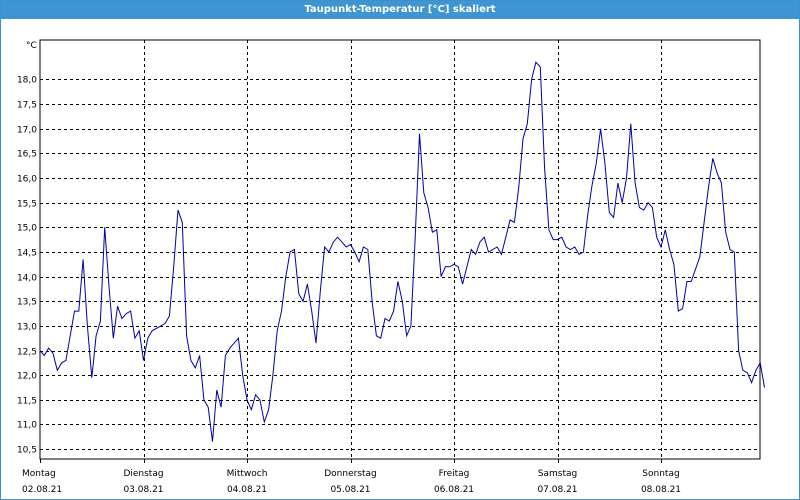  Describe the element at coordinates (557, 490) in the screenshot. I see `x-date-label: 07.08.21` at that location.